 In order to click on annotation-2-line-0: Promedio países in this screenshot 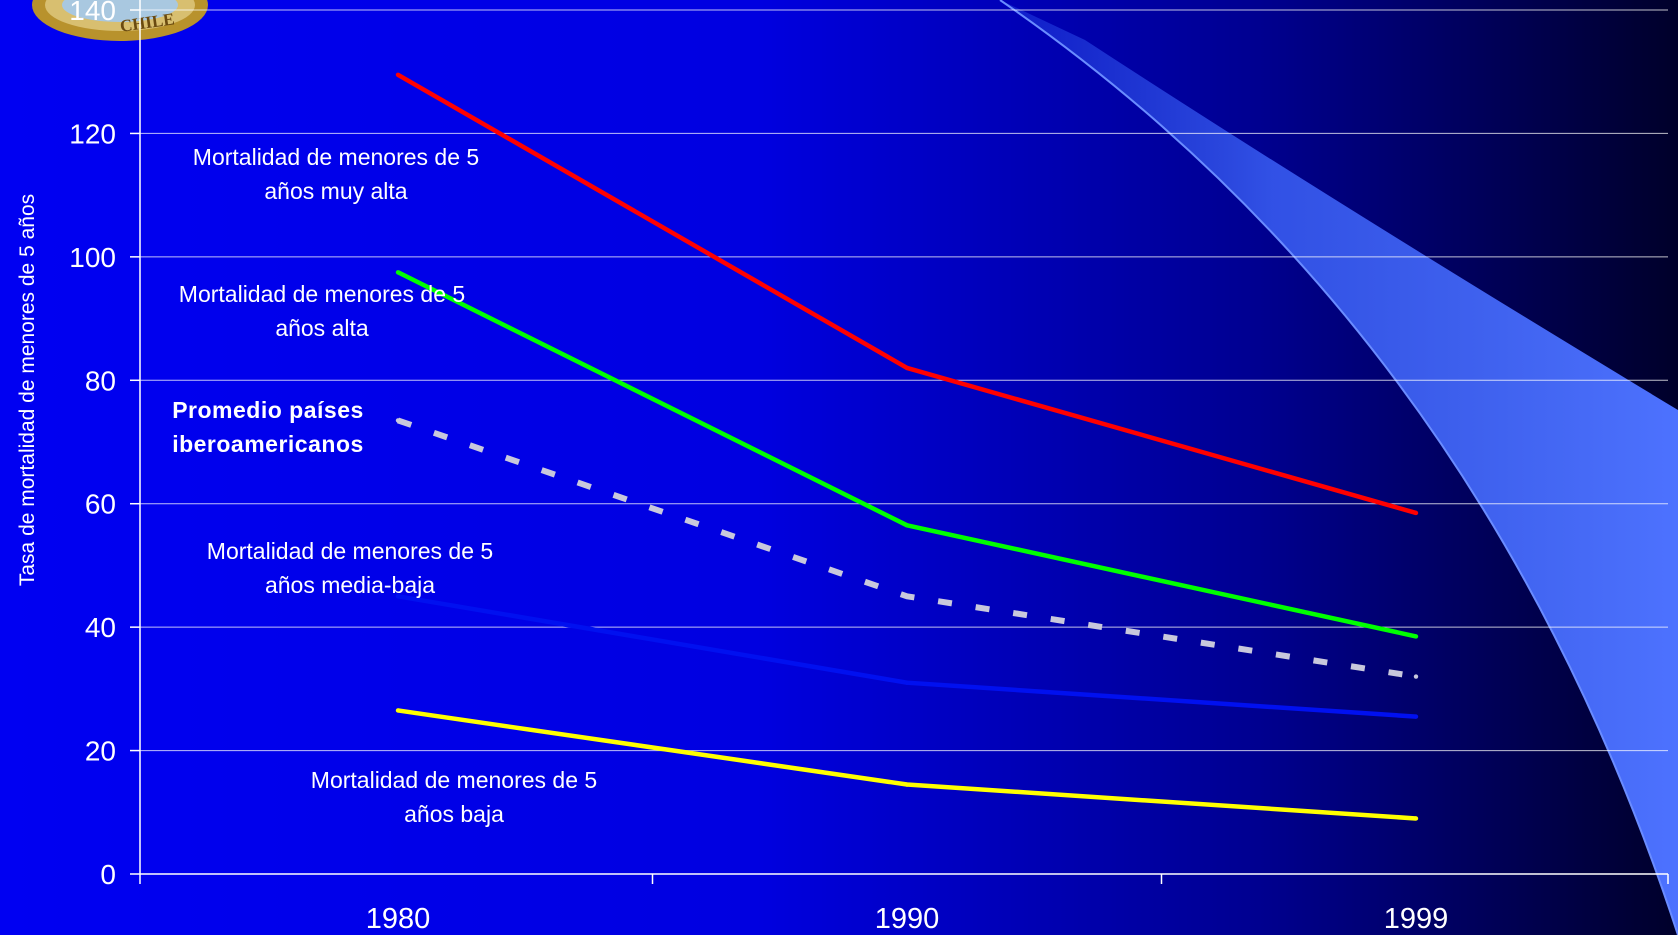, I will do `click(268, 410)`.